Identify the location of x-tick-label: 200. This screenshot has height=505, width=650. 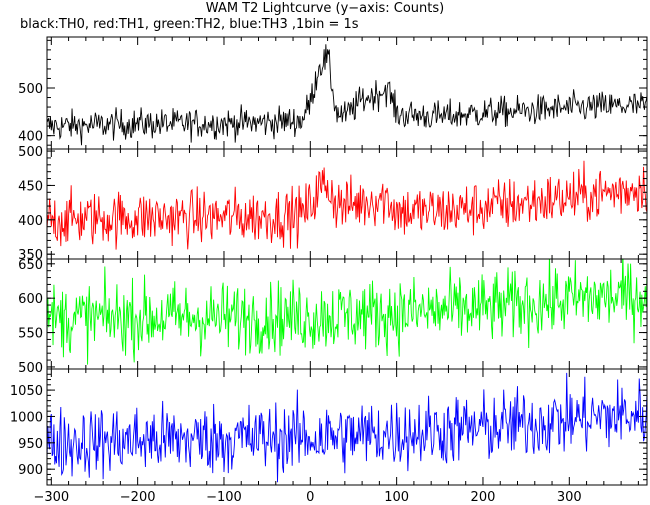
(483, 497).